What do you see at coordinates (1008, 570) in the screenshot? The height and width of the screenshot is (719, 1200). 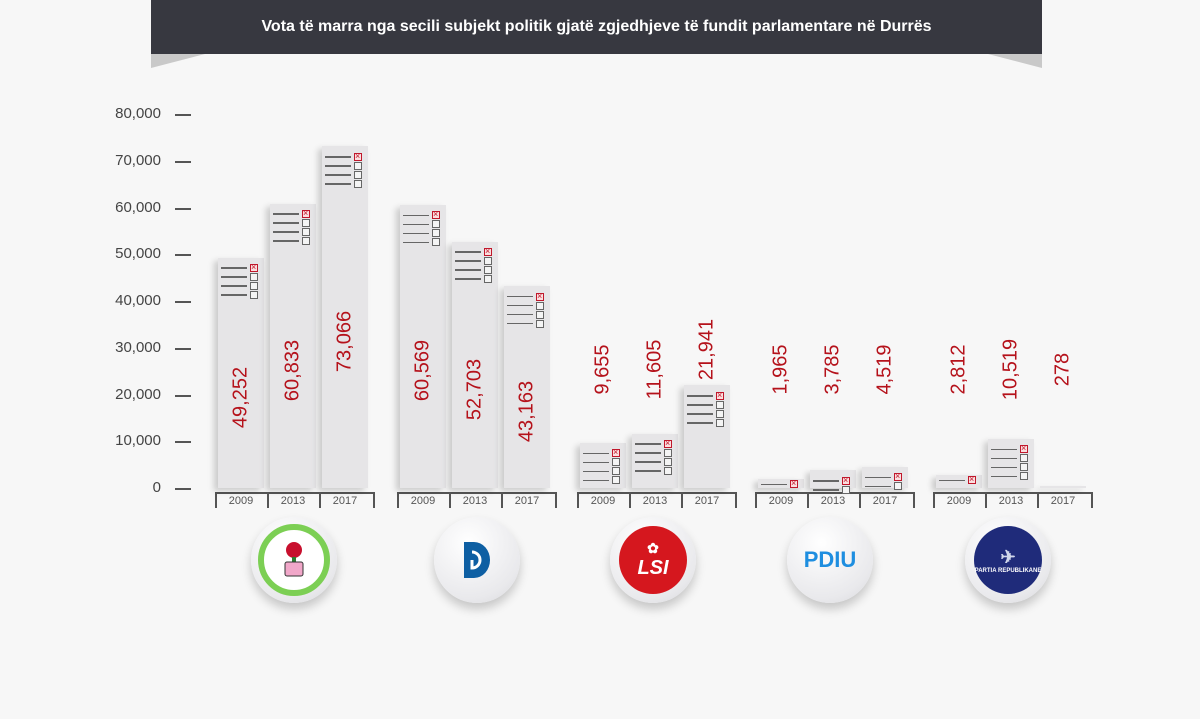 I see `pr-label: PARTIA REPUBLIKANE` at bounding box center [1008, 570].